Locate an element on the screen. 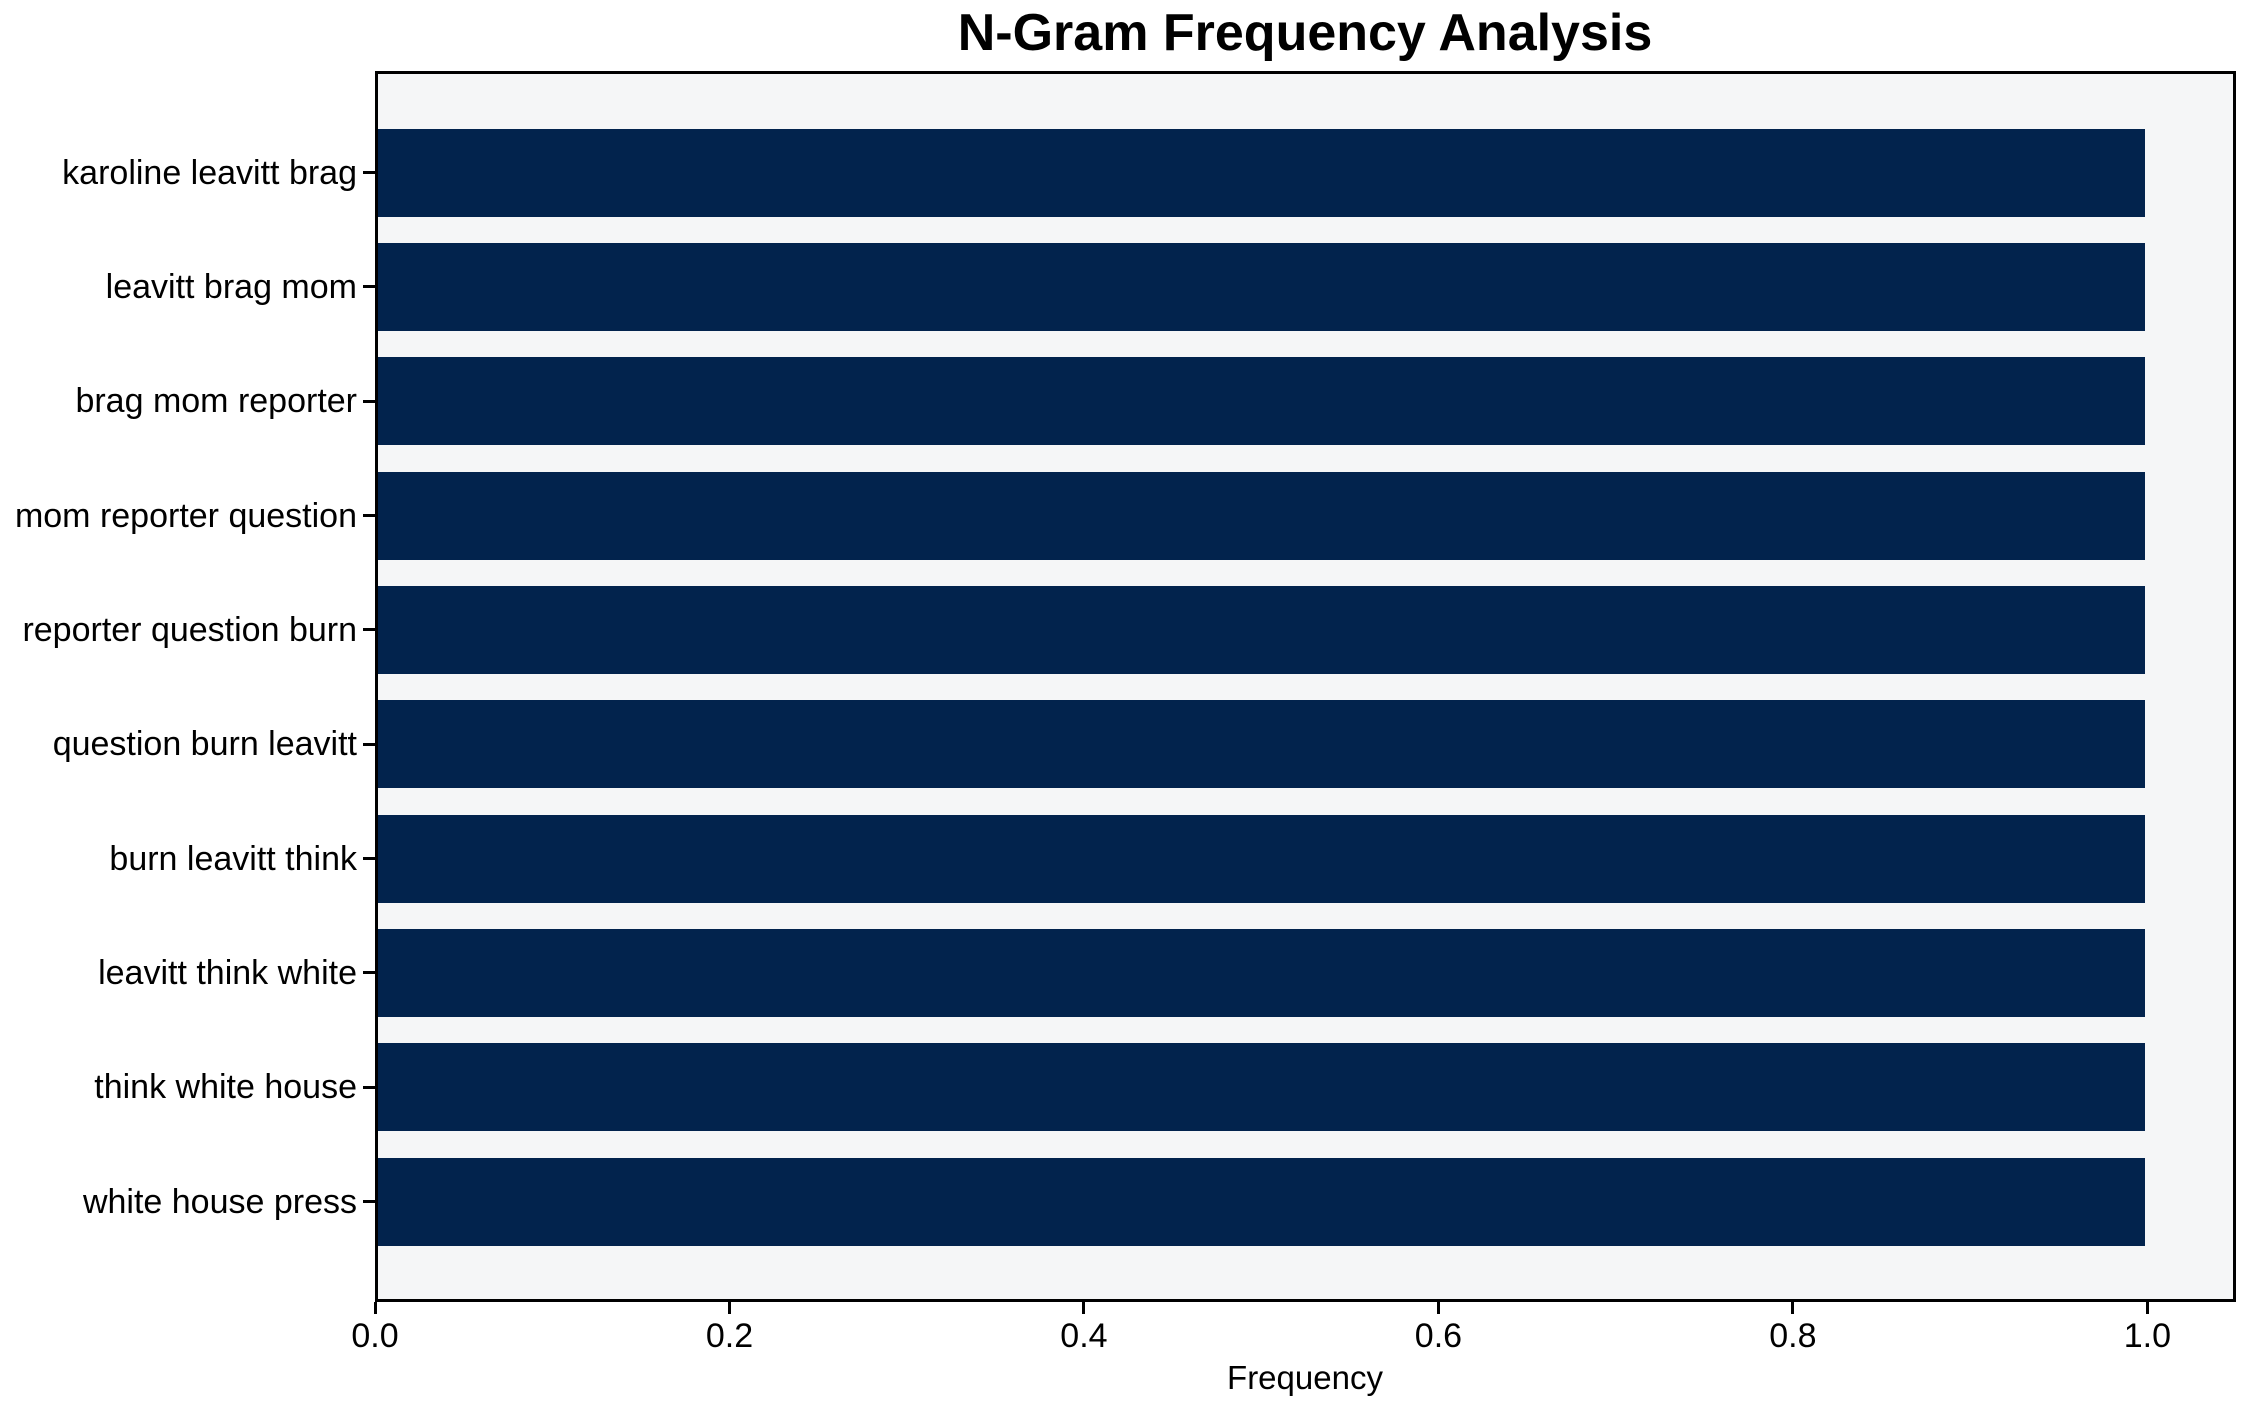 This screenshot has height=1414, width=2254. x-tick-label: 0.4 is located at coordinates (1084, 1336).